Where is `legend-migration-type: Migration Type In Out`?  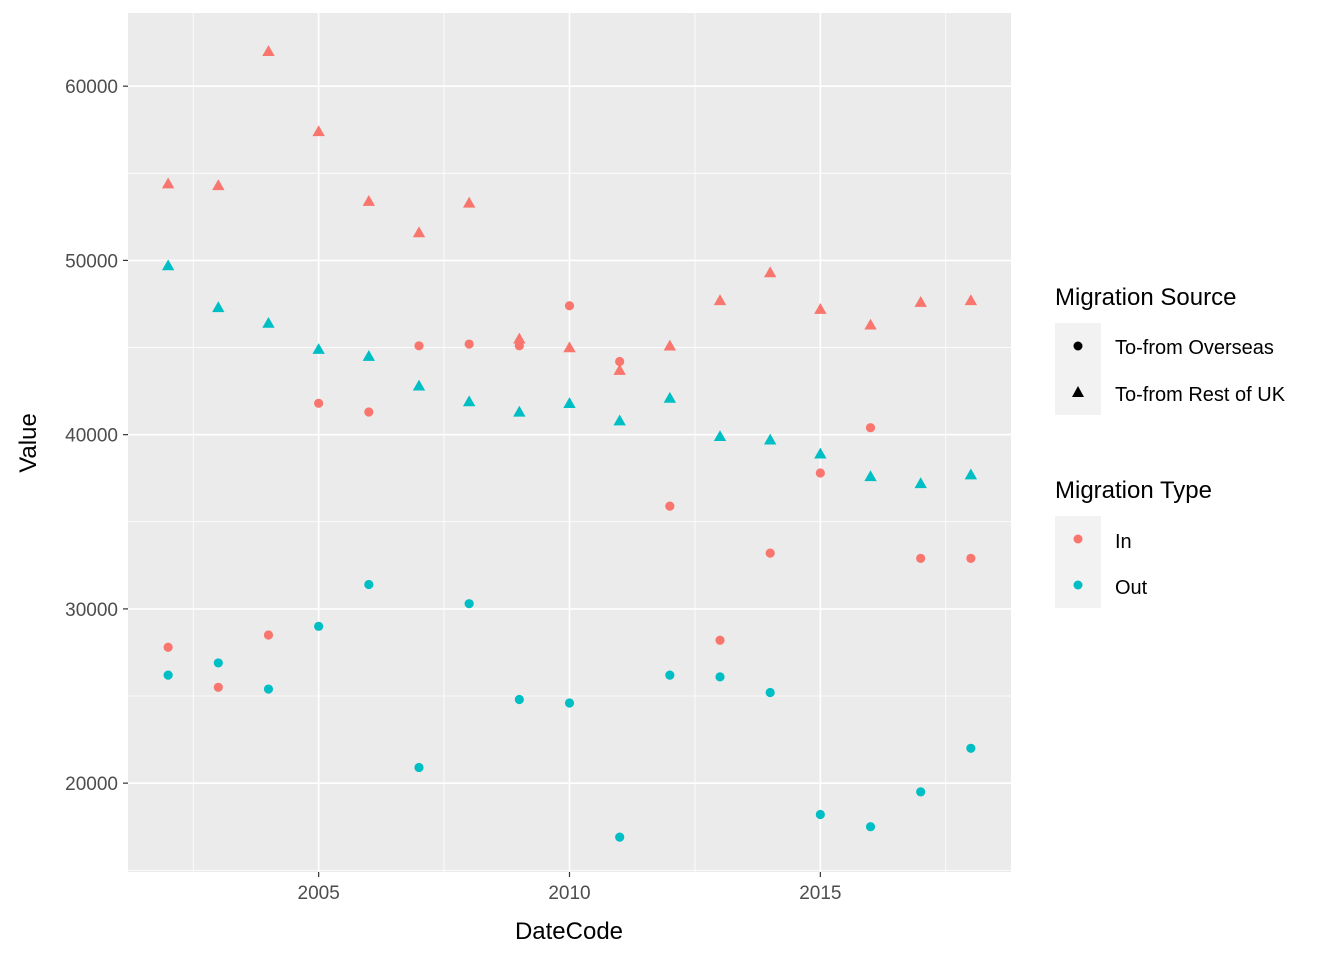
legend-migration-type: Migration Type In Out is located at coordinates (1133, 542).